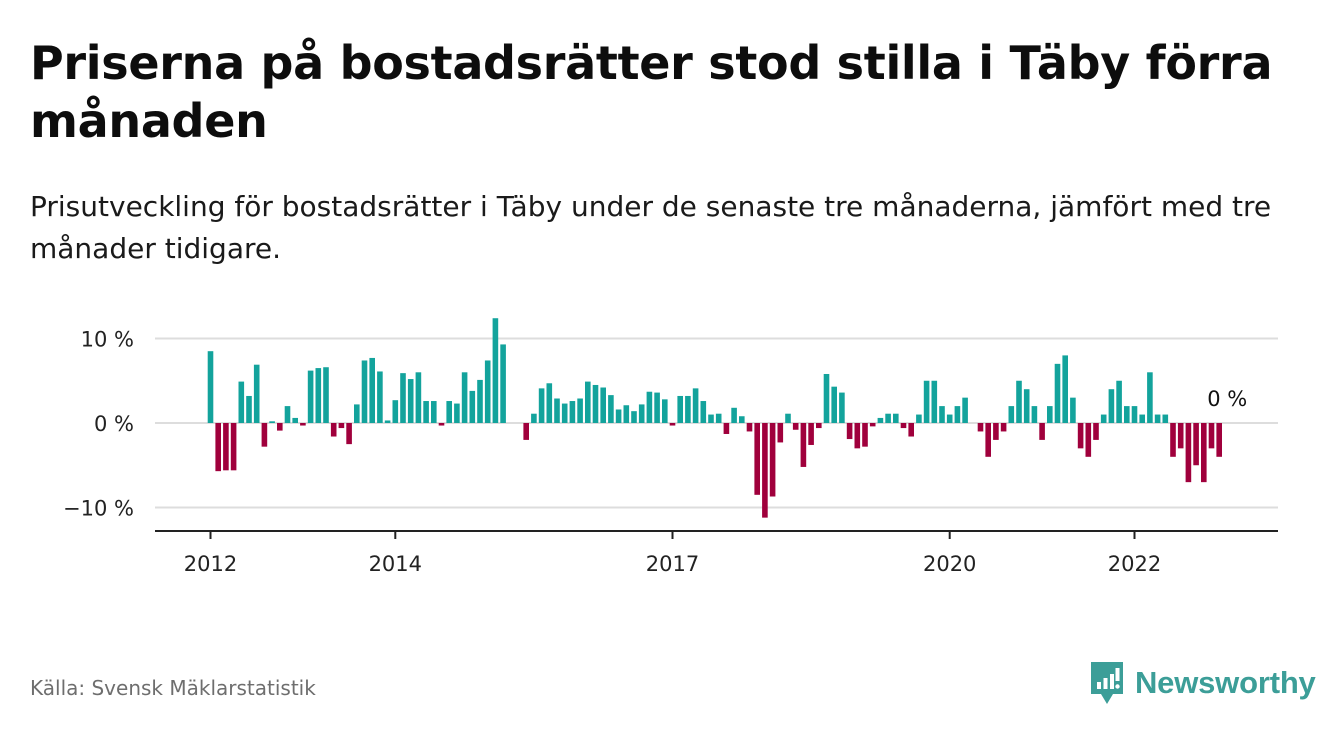  Describe the element at coordinates (716, 534) in the screenshot. I see `x-axis` at that location.